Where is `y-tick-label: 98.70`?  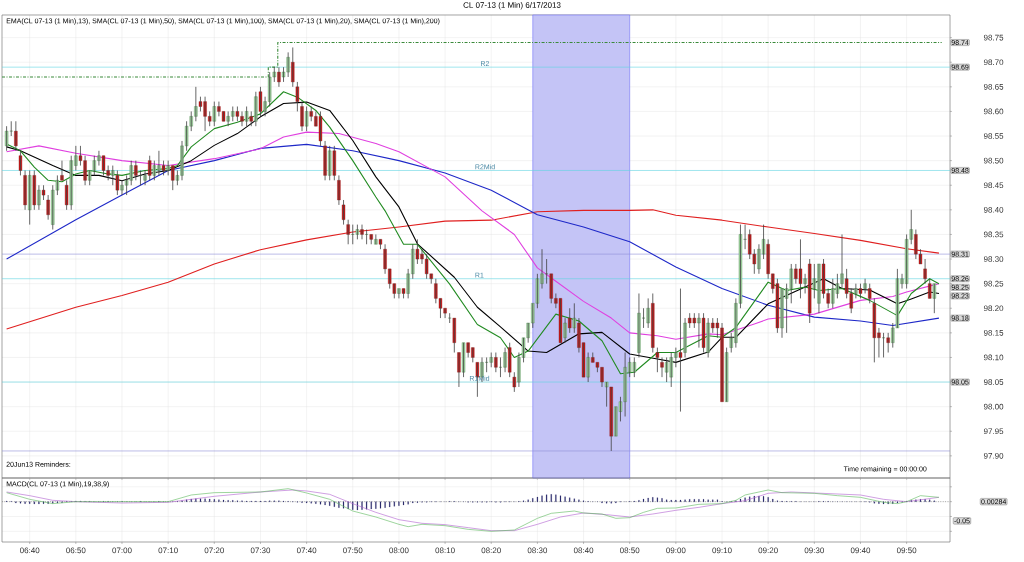 y-tick-label: 98.70 is located at coordinates (993, 62).